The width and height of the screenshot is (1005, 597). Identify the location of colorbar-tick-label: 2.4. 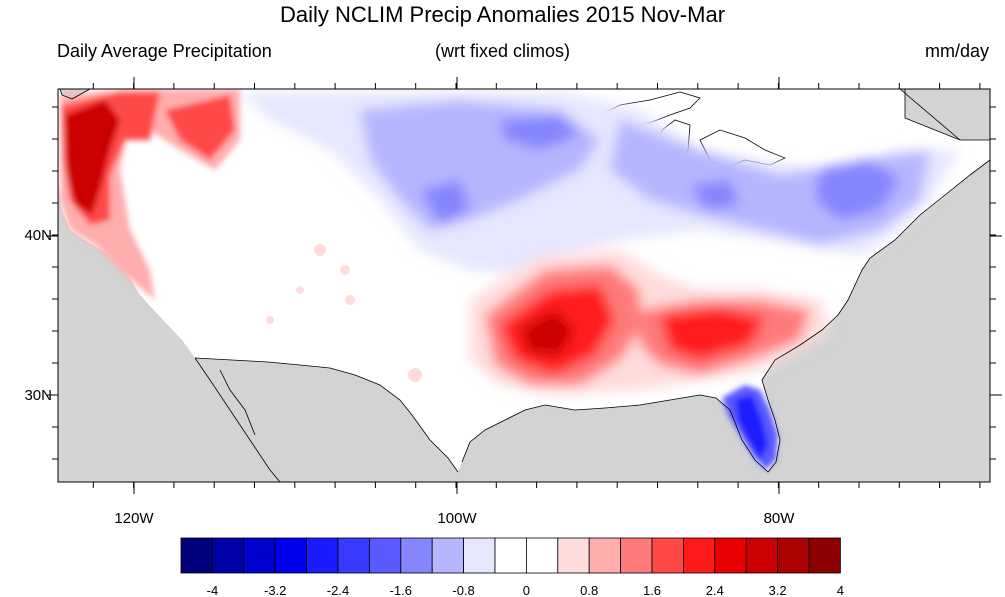
(715, 590).